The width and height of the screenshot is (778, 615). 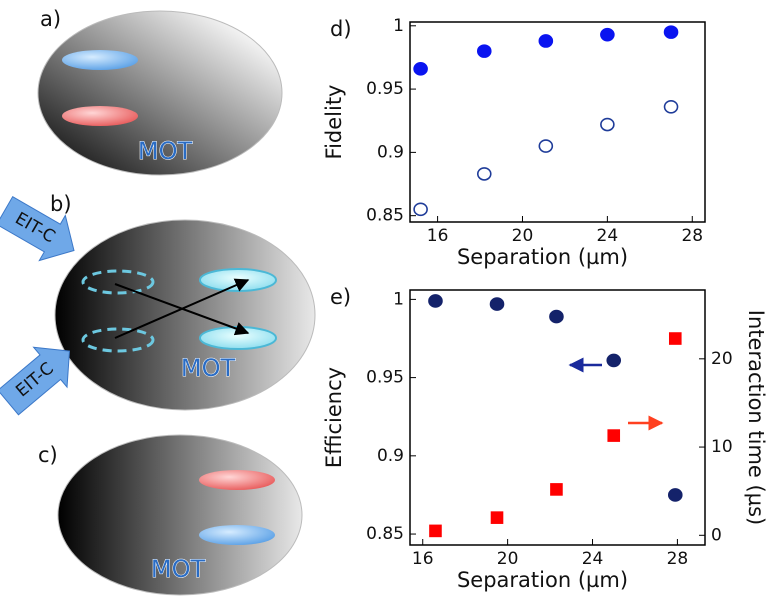 I want to click on panel-label: a), so click(x=50, y=19).